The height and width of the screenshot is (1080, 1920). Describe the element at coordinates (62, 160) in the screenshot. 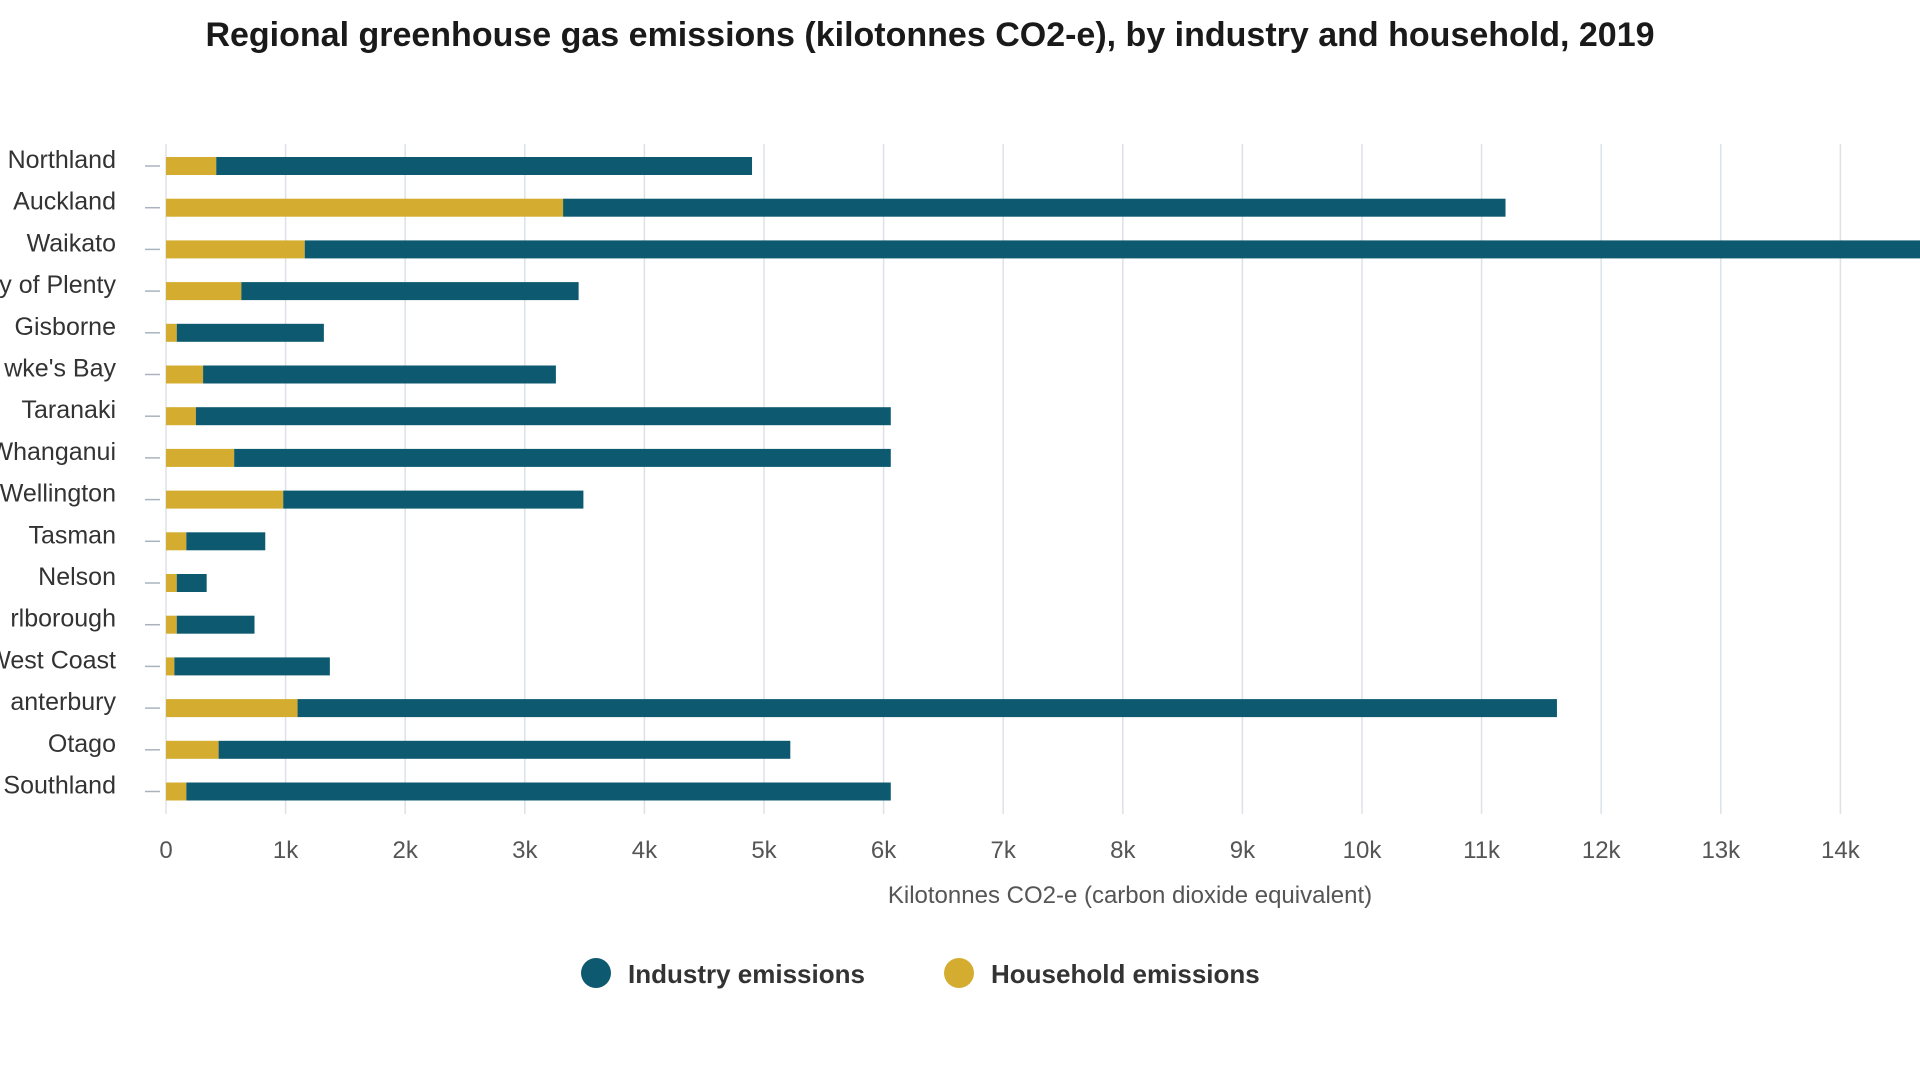

I see `category-label: Northland` at that location.